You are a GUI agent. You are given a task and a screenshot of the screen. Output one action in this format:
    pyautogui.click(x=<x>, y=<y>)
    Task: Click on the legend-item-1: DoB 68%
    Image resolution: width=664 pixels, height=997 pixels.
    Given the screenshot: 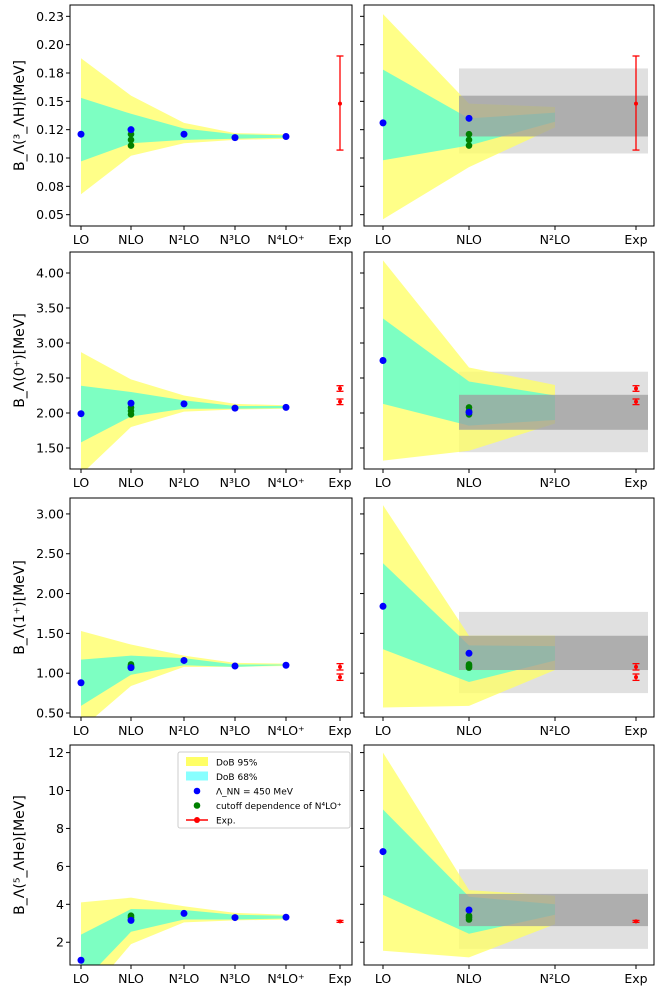 What is the action you would take?
    pyautogui.click(x=222, y=777)
    